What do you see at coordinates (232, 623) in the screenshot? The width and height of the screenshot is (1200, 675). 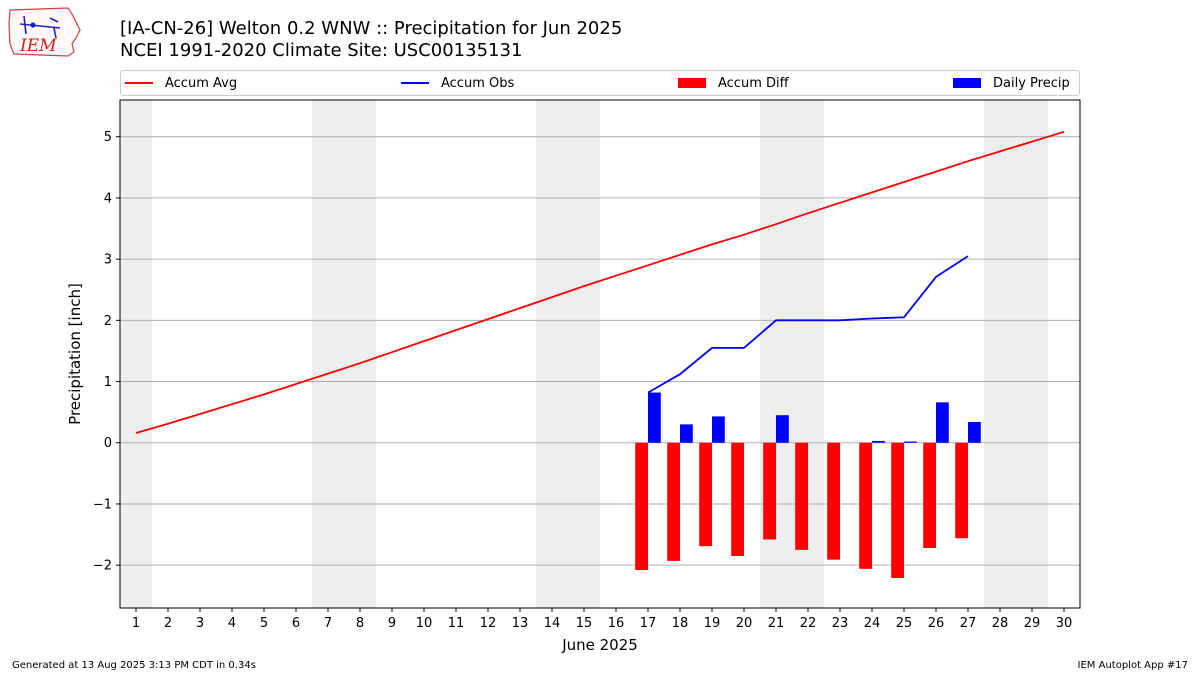 I see `x-tick-label: 4` at bounding box center [232, 623].